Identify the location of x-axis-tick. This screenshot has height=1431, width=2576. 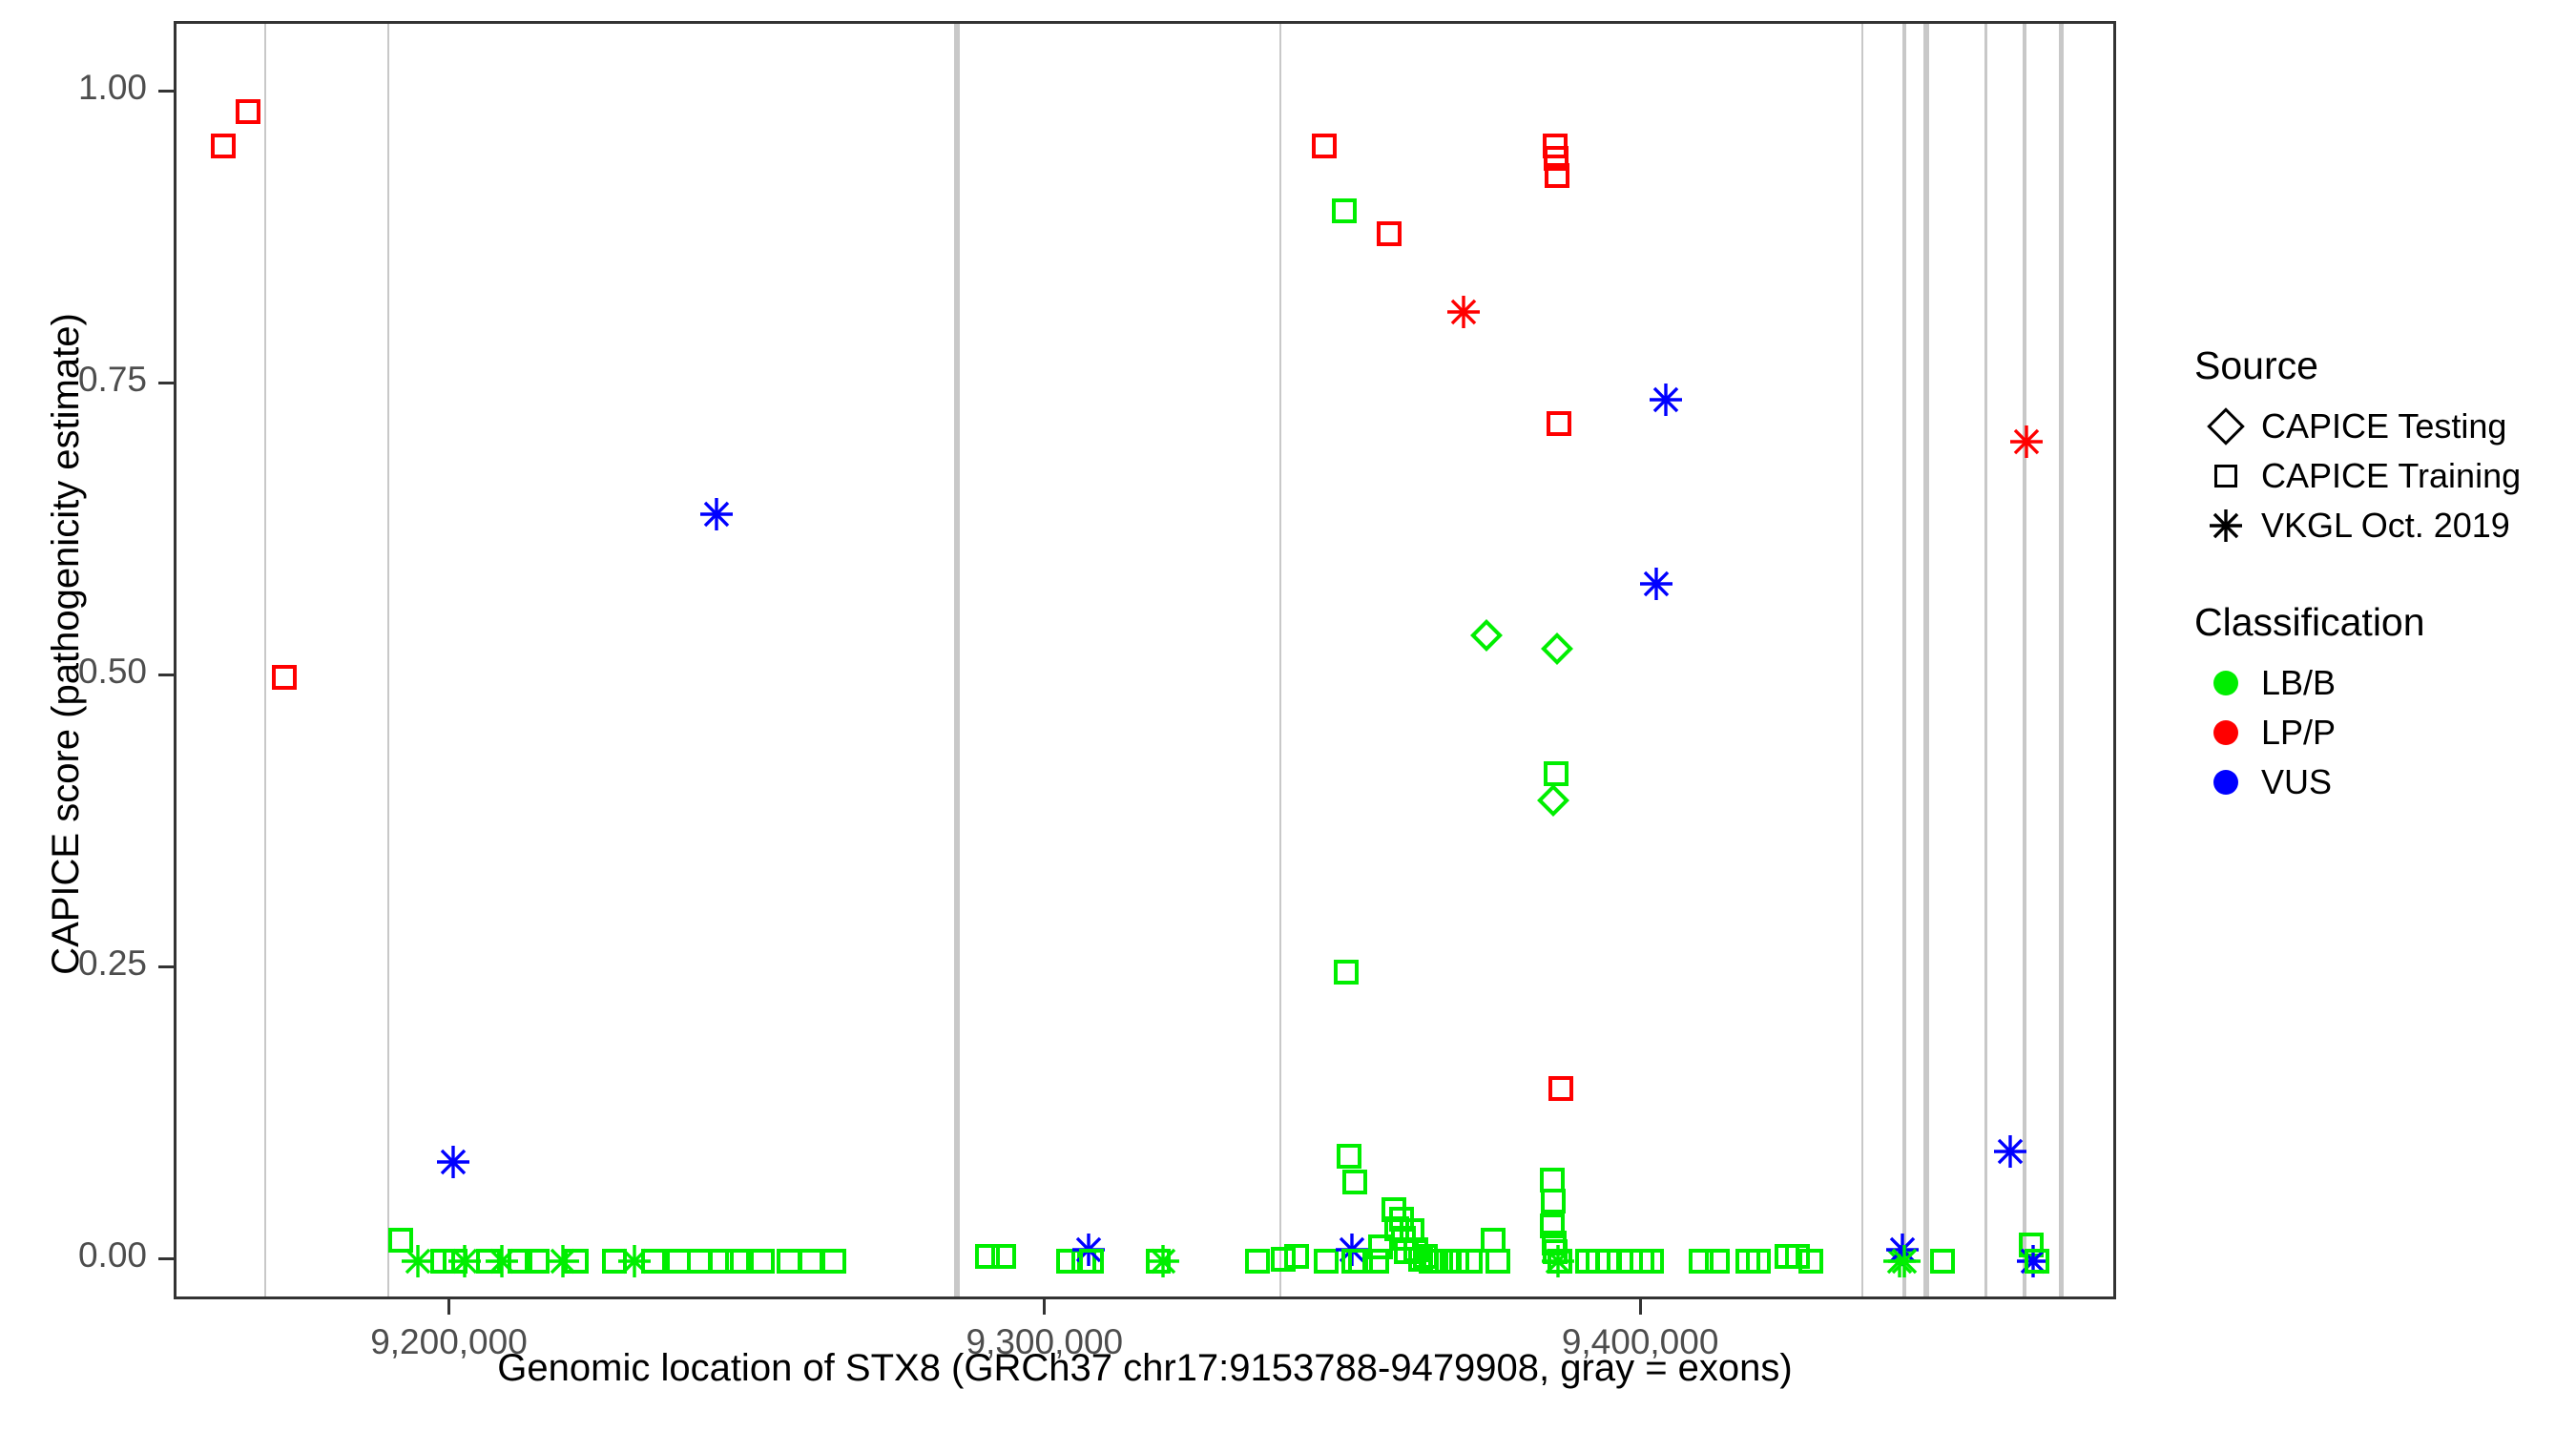
(448, 1307).